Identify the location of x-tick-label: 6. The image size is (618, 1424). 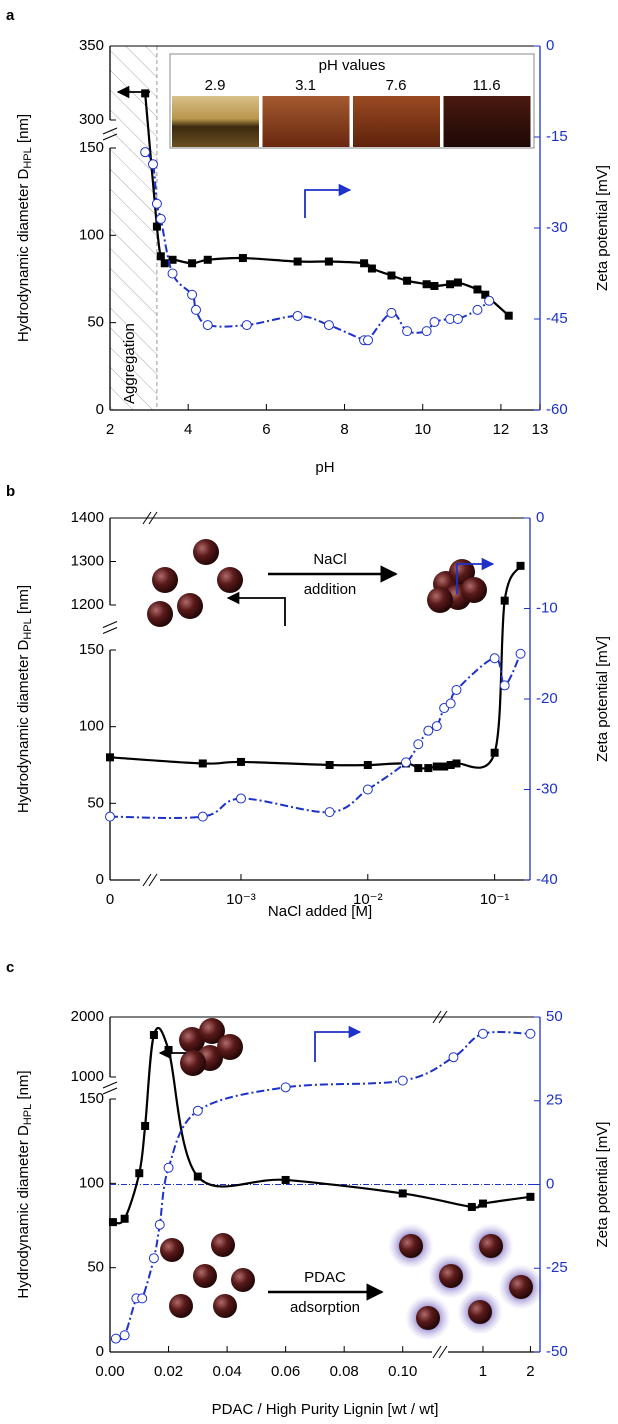
(266, 429).